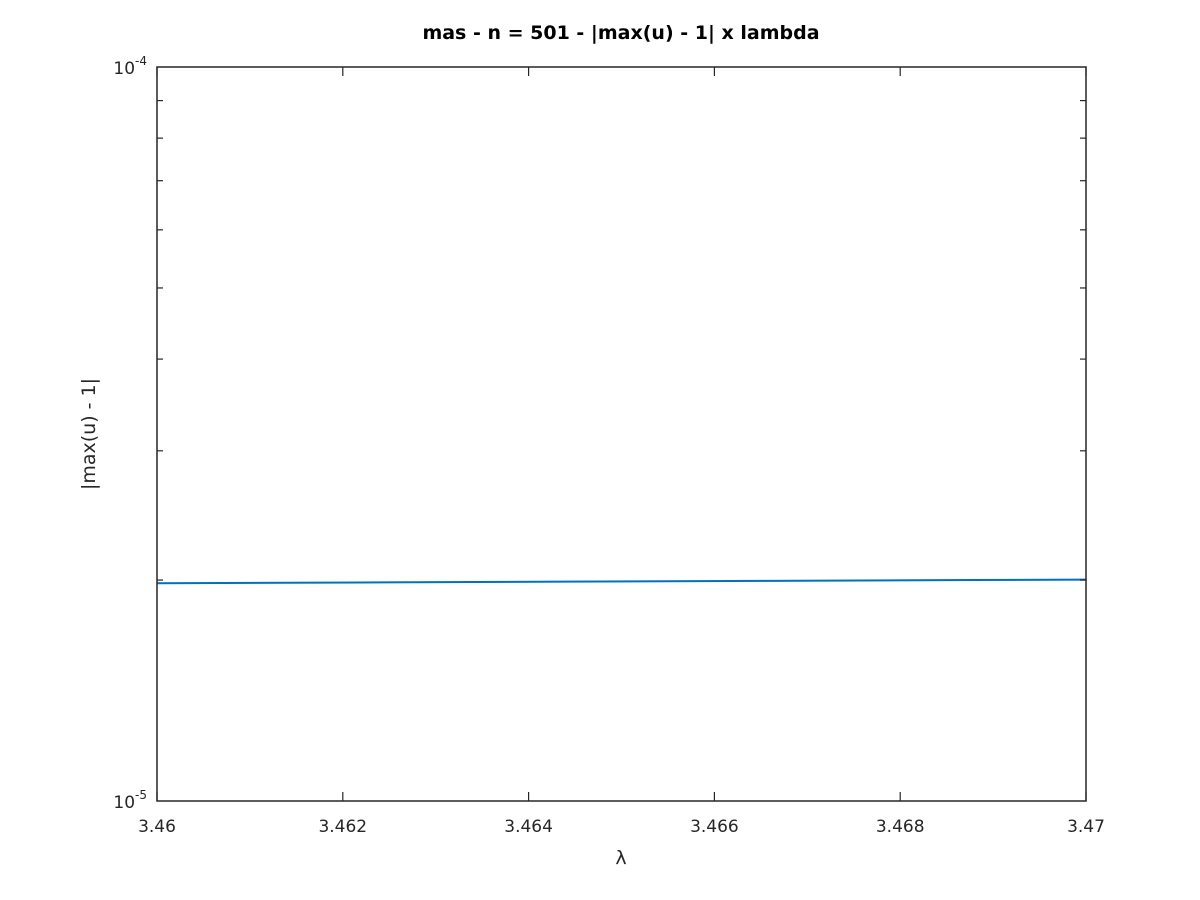 Image resolution: width=1200 pixels, height=900 pixels. I want to click on x-tick-label: 3.47, so click(1086, 827).